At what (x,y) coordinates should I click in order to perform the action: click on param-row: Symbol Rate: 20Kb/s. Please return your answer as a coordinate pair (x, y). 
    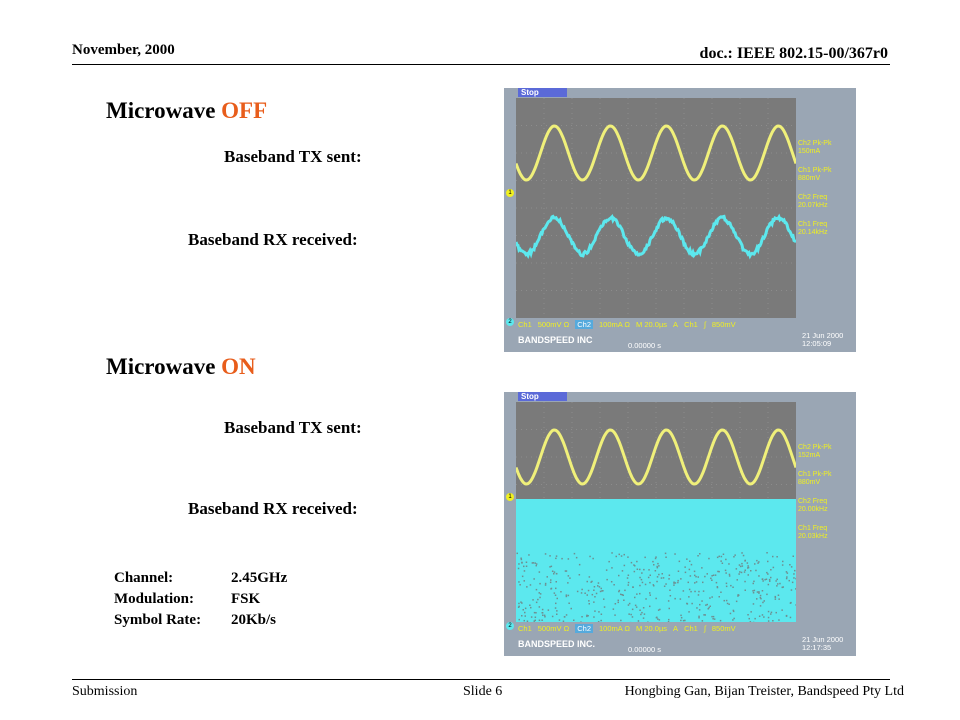
    Looking at the image, I should click on (200, 620).